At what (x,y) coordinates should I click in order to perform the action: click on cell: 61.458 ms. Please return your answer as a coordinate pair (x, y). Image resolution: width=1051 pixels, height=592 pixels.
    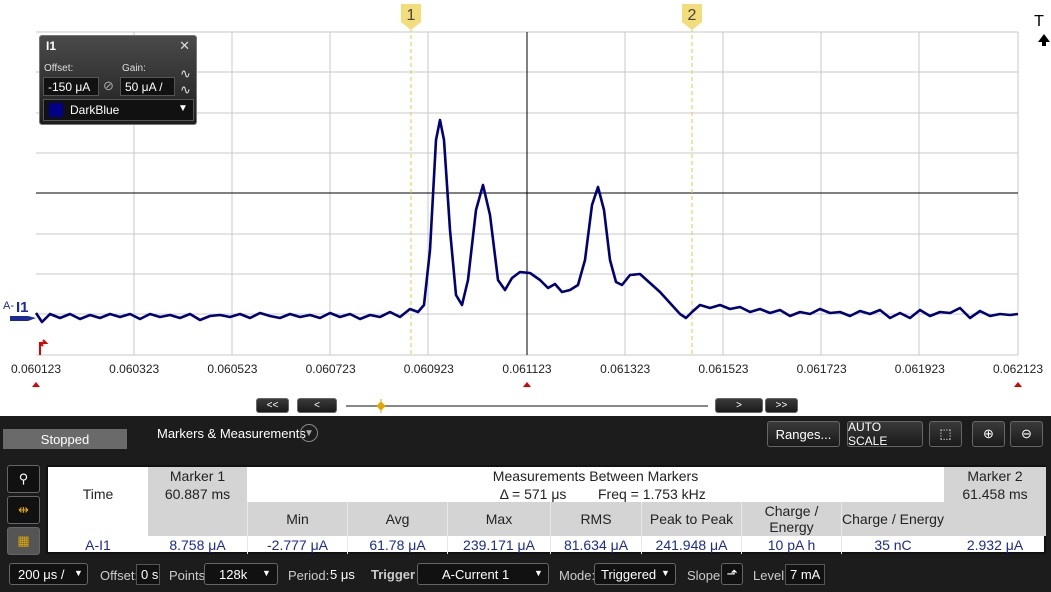
    Looking at the image, I should click on (995, 493).